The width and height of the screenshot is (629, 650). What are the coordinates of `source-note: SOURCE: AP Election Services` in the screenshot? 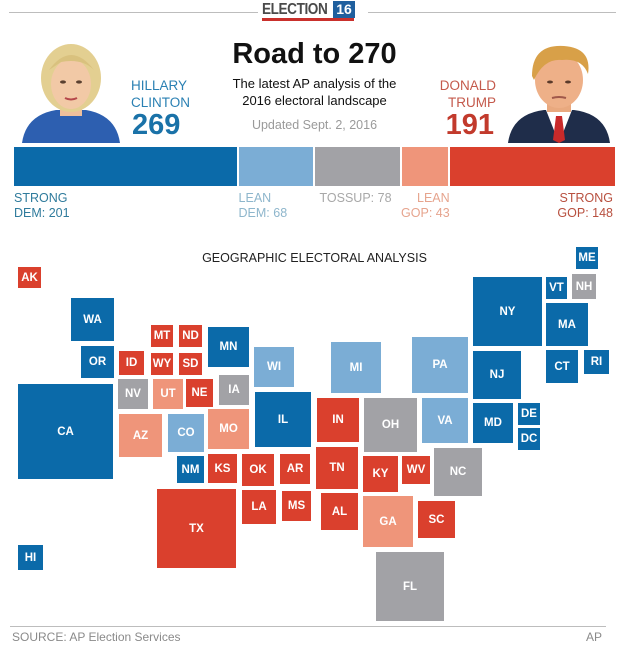 It's located at (96, 637).